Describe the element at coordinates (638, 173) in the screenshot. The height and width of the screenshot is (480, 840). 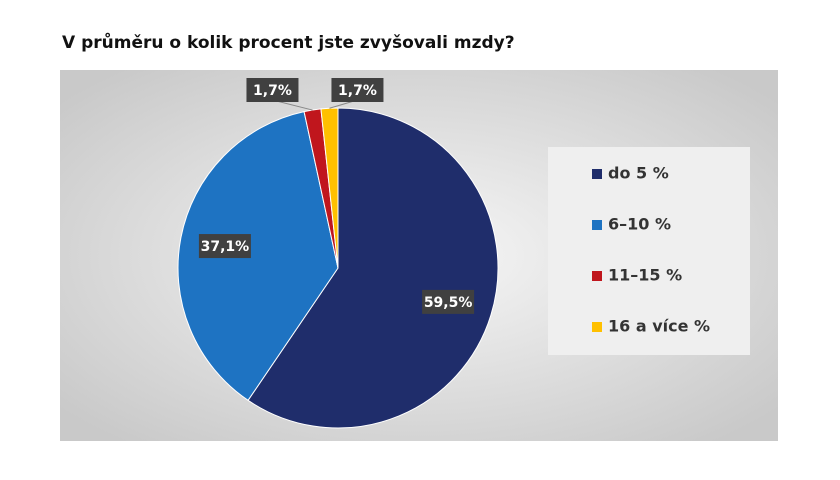
I see `legend-label: do 5 %` at that location.